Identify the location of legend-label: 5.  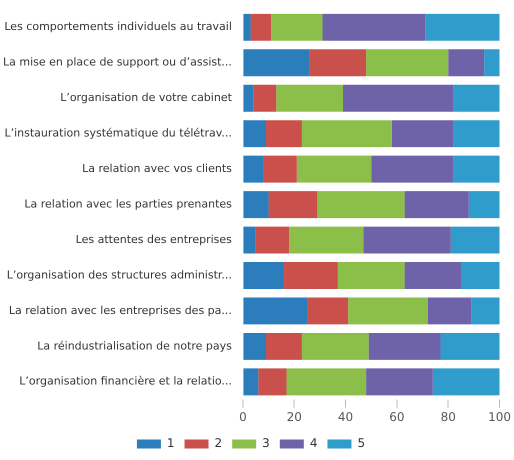
(361, 443).